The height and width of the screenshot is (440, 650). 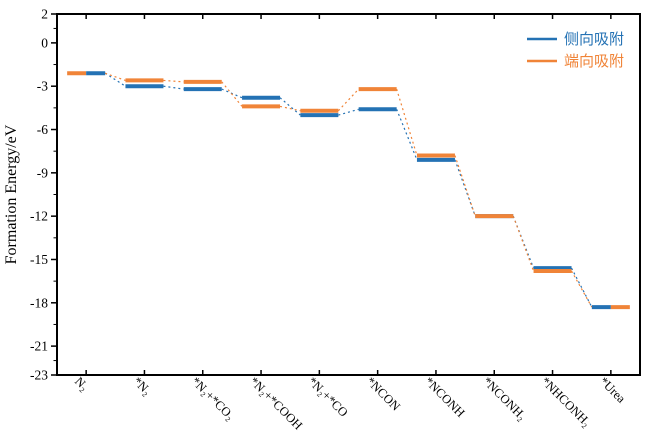 I want to click on y-axis-tick-label: -21, so click(x=39, y=346).